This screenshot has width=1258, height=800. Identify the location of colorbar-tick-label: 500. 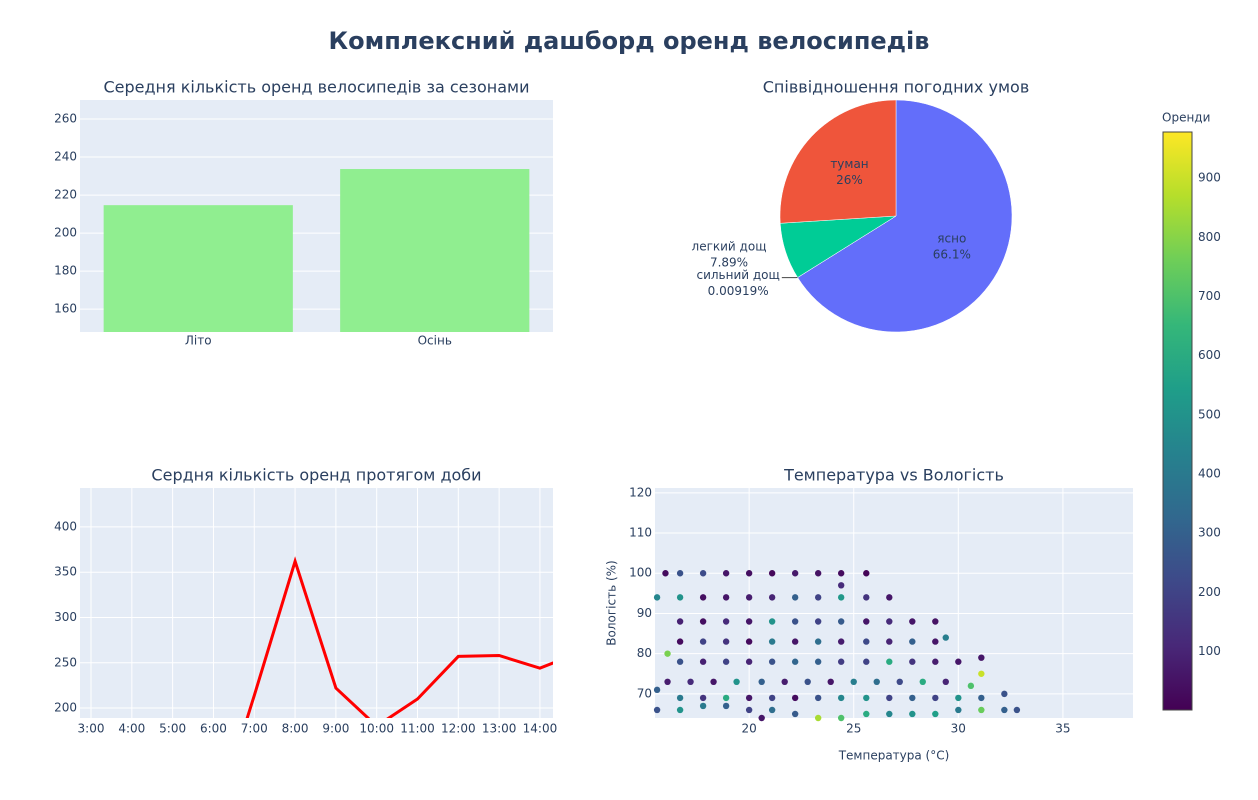
(1209, 414).